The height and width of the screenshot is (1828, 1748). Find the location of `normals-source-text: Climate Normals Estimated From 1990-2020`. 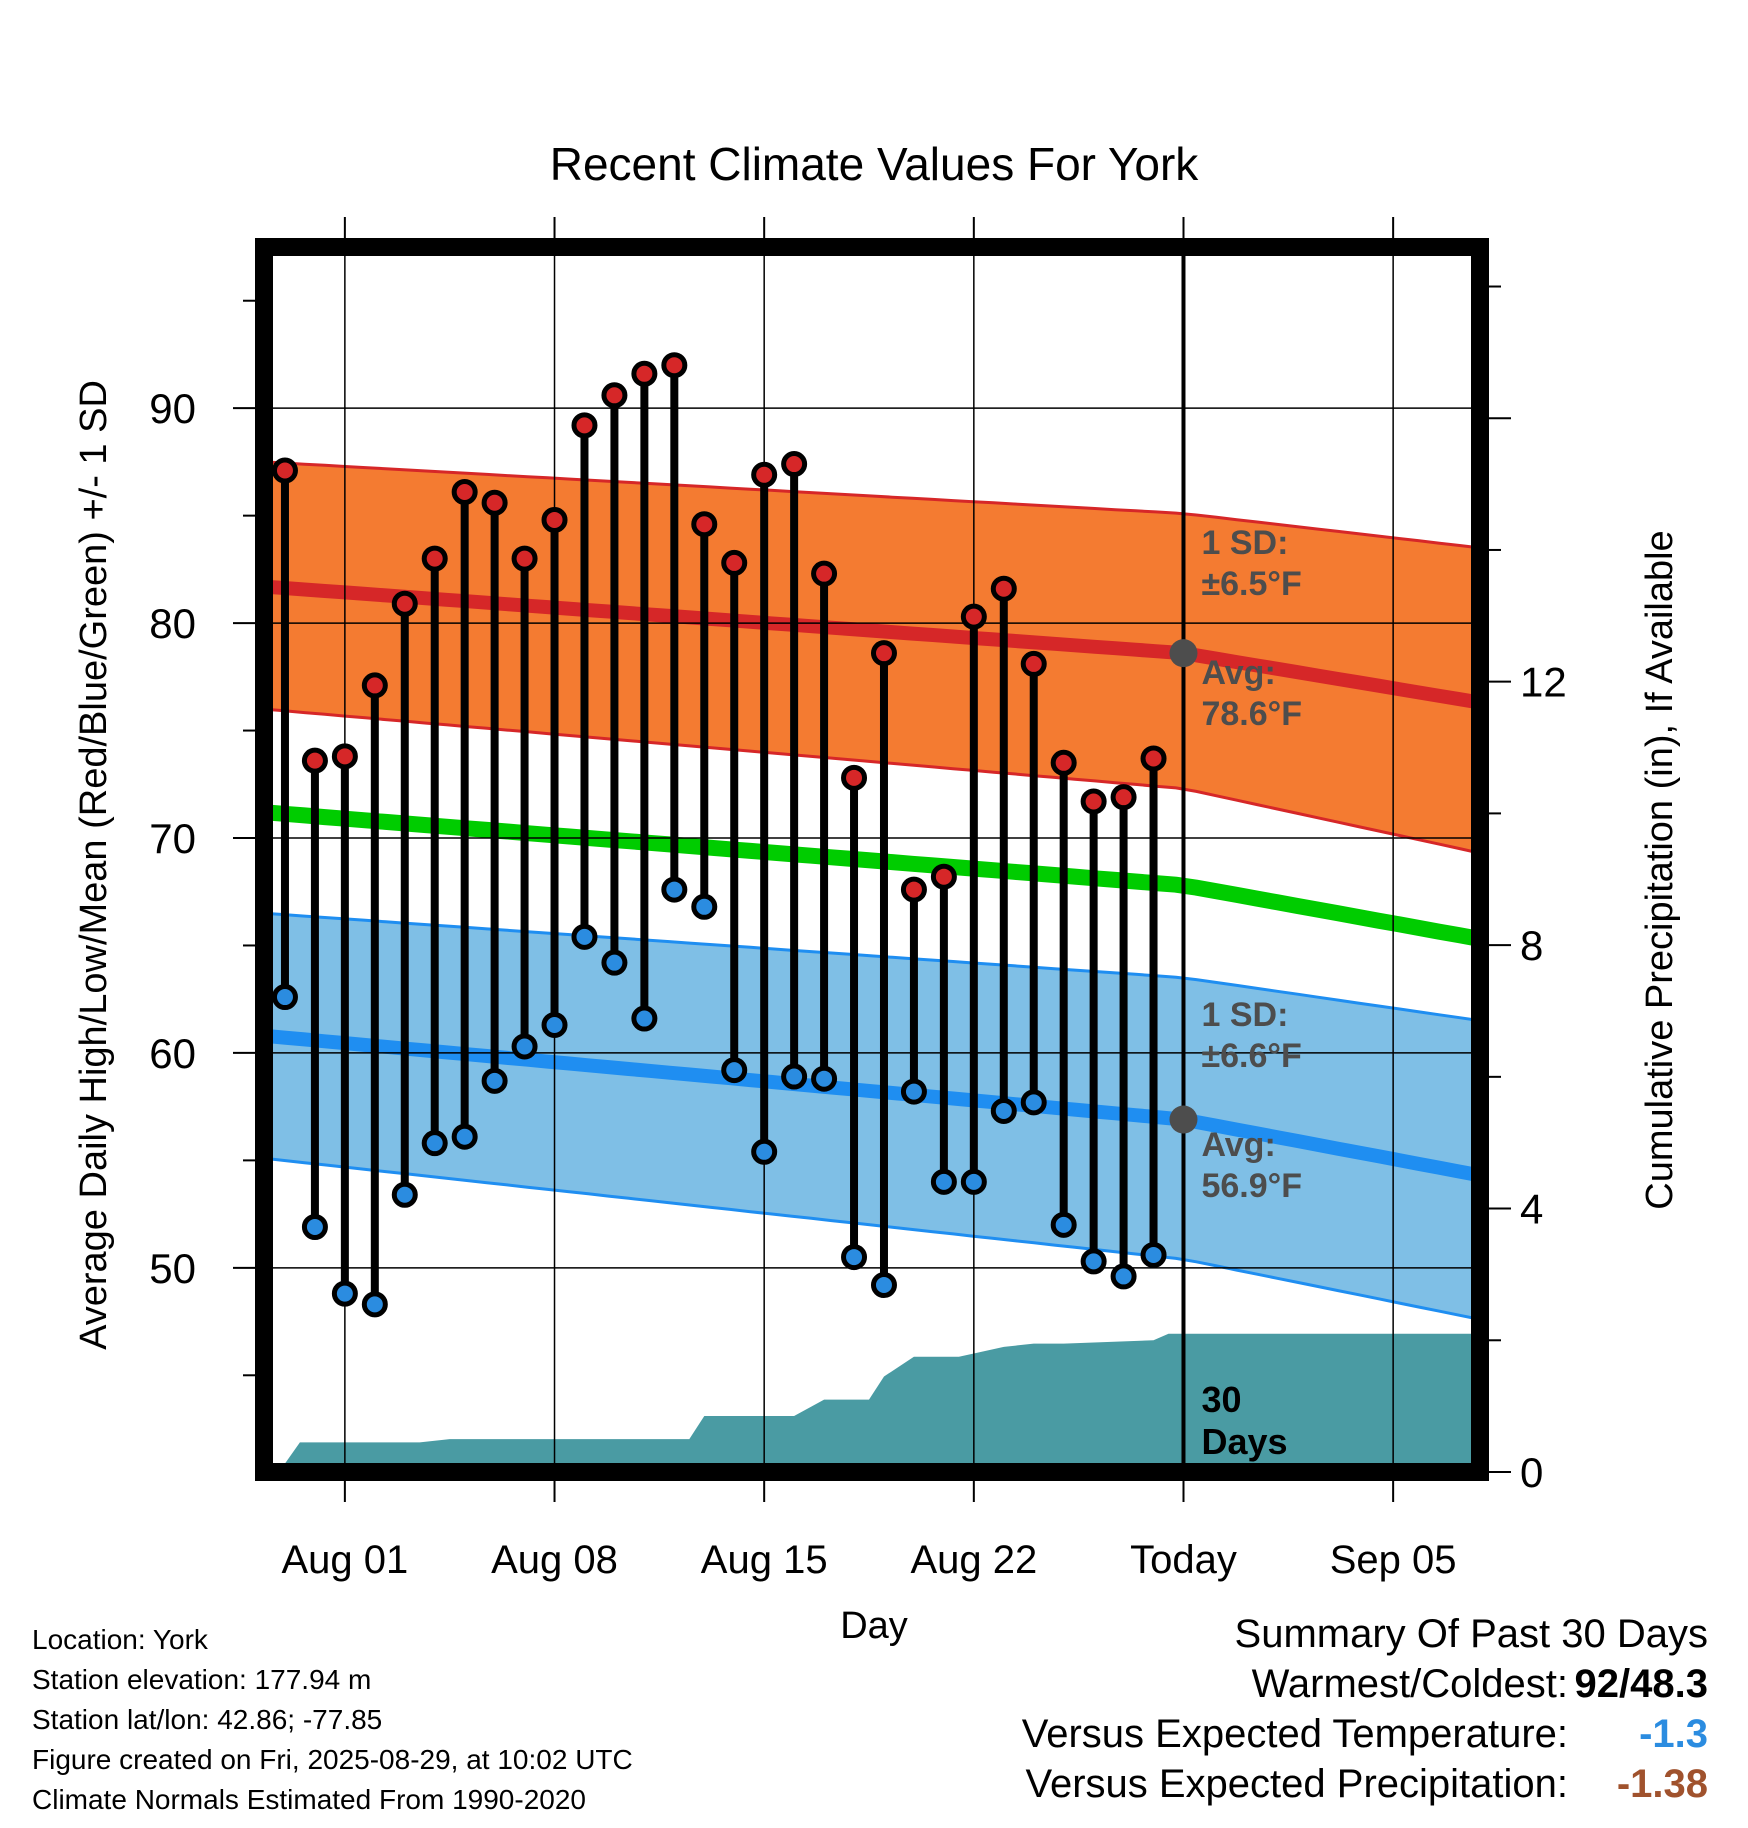

normals-source-text: Climate Normals Estimated From 1990-2020 is located at coordinates (309, 1799).